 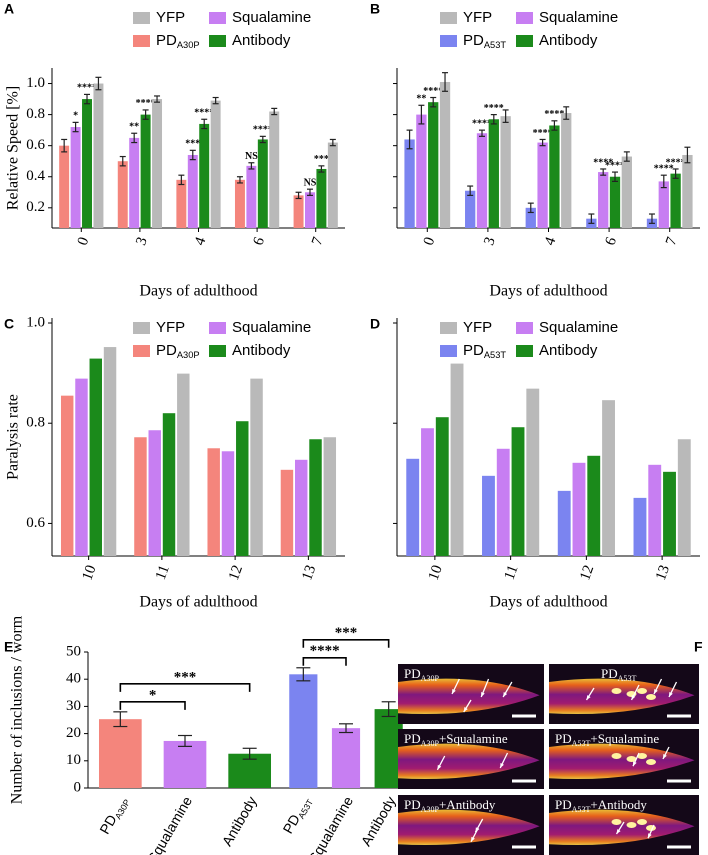 What do you see at coordinates (377, 820) in the screenshot?
I see `x-tick-label: Antibody` at bounding box center [377, 820].